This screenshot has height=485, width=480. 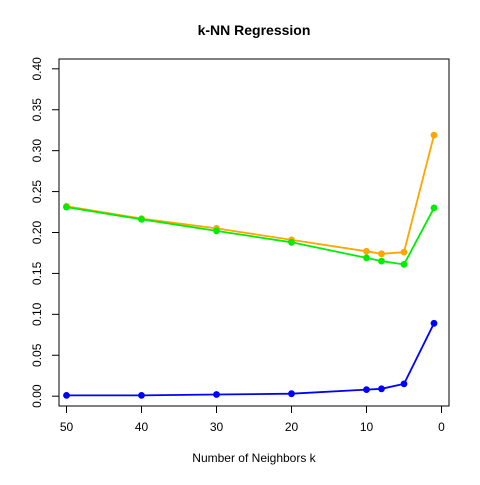 I want to click on y-tick-label: 0.30, so click(x=37, y=151).